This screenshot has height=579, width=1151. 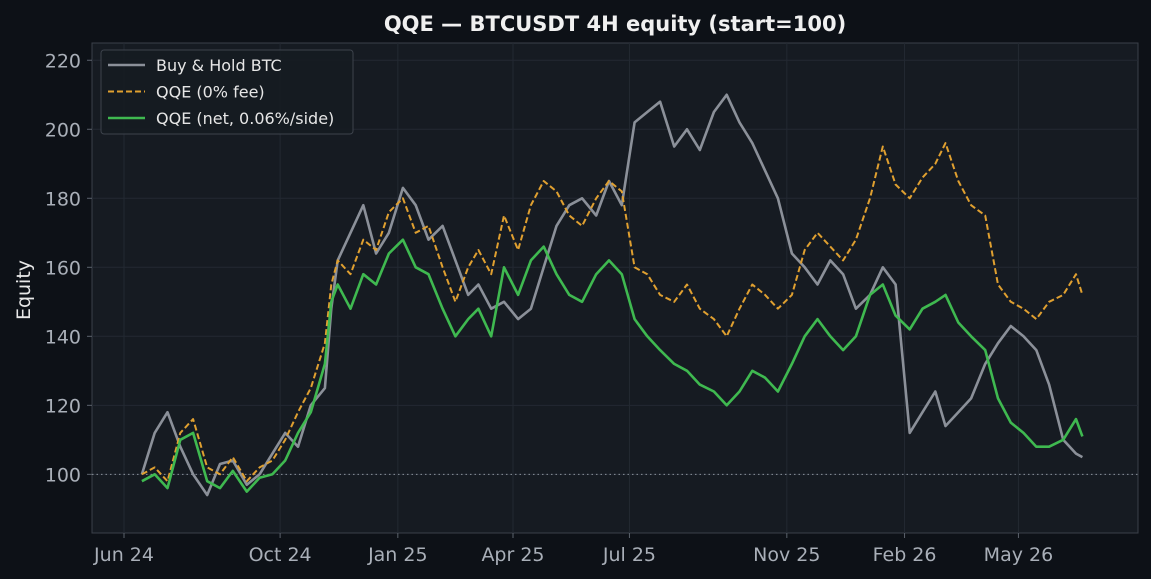 What do you see at coordinates (63, 406) in the screenshot?
I see `y-tick-label: 120` at bounding box center [63, 406].